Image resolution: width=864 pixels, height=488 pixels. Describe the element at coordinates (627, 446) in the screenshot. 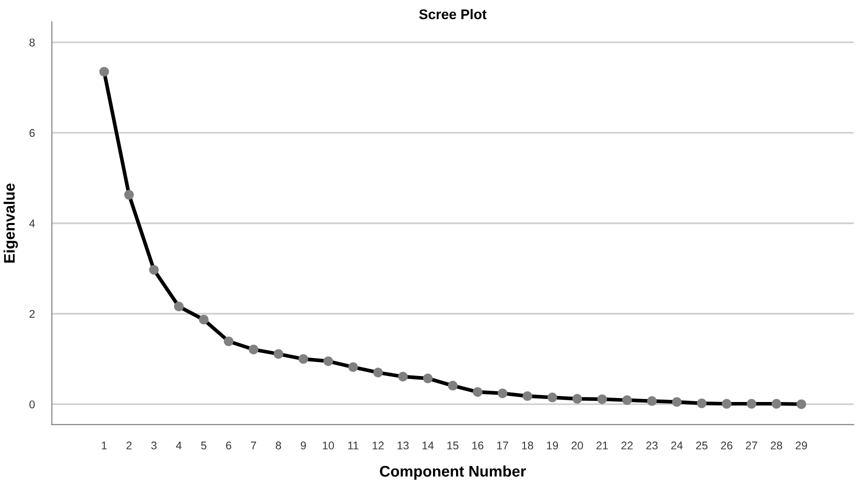

I see `x-tick-label: 22` at that location.